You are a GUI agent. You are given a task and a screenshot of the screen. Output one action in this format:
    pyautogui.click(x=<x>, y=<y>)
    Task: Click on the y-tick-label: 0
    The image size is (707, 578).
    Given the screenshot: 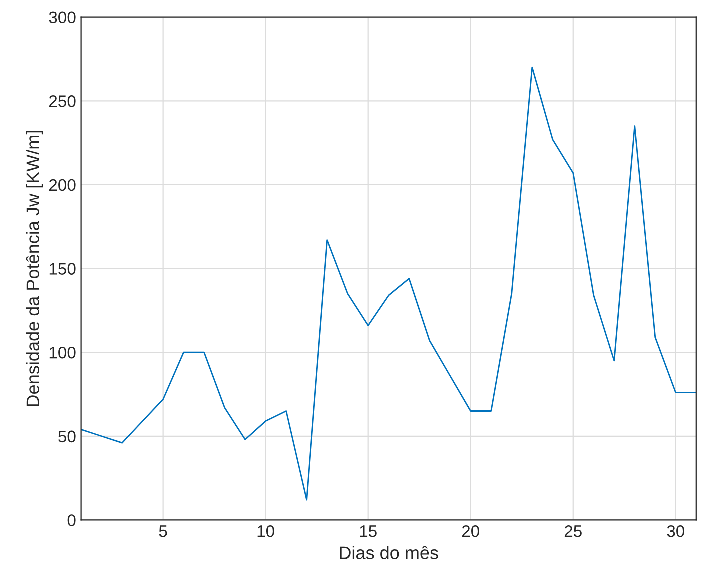 What is the action you would take?
    pyautogui.click(x=72, y=520)
    